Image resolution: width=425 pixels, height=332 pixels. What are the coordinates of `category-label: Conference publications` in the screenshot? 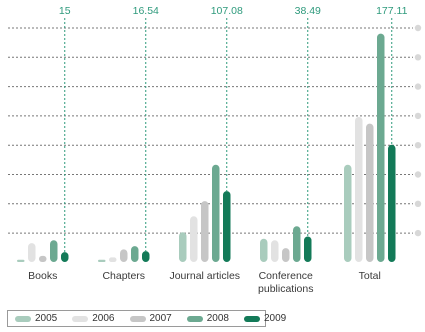 It's located at (285, 282).